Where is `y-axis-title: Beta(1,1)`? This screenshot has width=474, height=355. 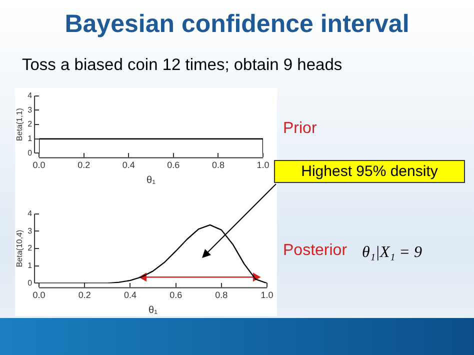 y-axis-title: Beta(1,1) is located at coordinates (19, 124).